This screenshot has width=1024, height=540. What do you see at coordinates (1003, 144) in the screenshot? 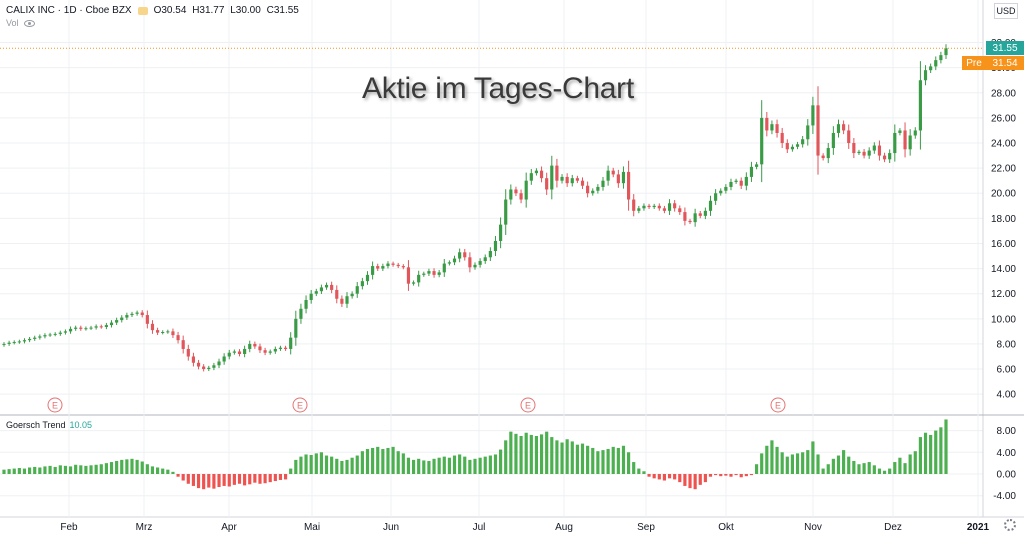
I see `price-tick-label: 24.00` at bounding box center [1003, 144].